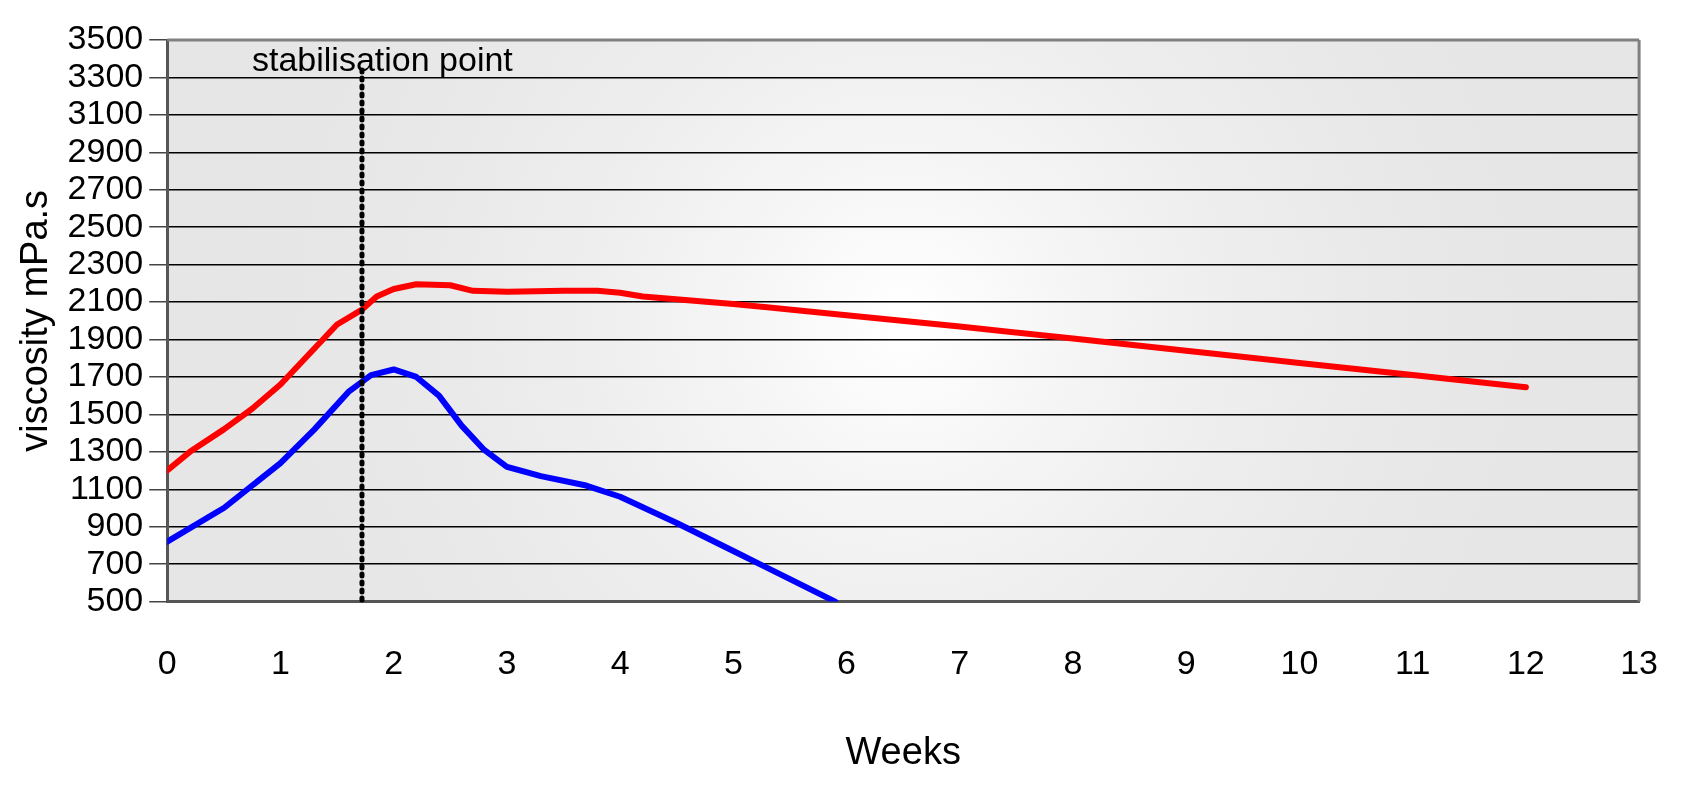 The image size is (1683, 785). Describe the element at coordinates (382, 59) in the screenshot. I see `ref-line-label: stabilisation point` at that location.